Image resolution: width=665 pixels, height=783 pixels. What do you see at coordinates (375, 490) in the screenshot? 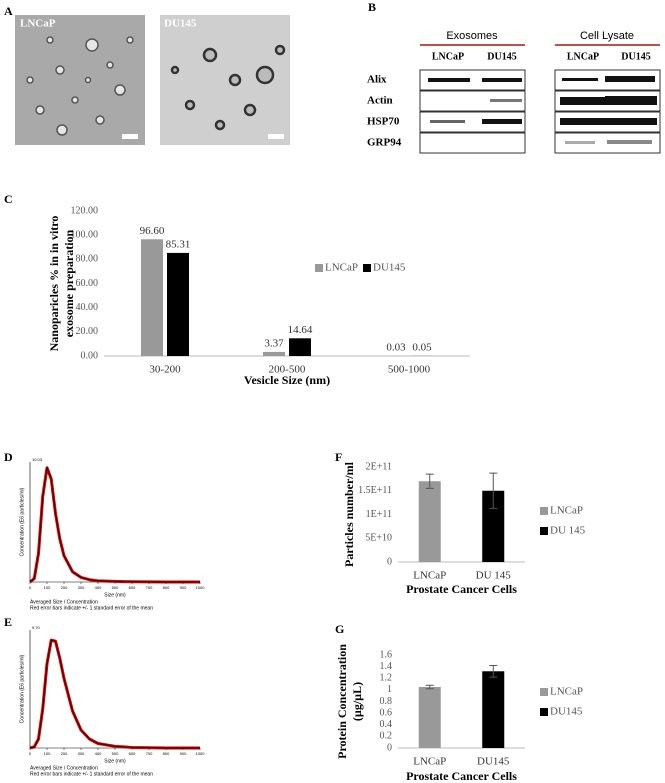
I see `y-tick-label: 1.5E+11` at bounding box center [375, 490].